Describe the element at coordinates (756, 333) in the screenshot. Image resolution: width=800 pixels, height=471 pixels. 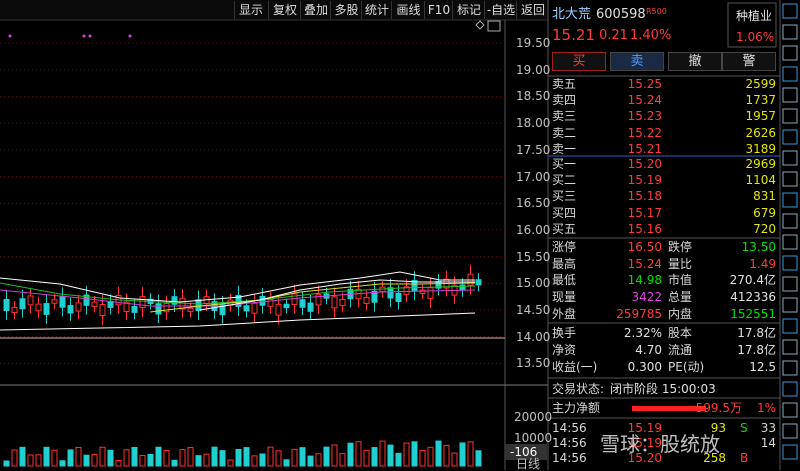
I see `stat-value: 17.8亿` at that location.